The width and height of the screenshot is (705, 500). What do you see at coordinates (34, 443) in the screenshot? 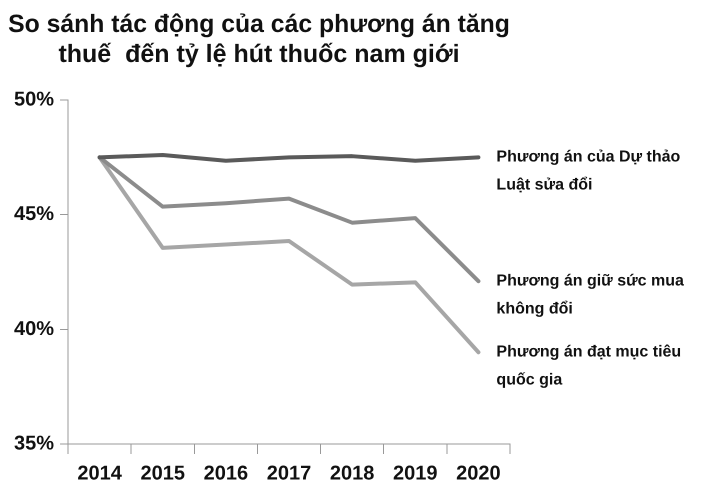
I see `y-tick-label: 35%` at bounding box center [34, 443].